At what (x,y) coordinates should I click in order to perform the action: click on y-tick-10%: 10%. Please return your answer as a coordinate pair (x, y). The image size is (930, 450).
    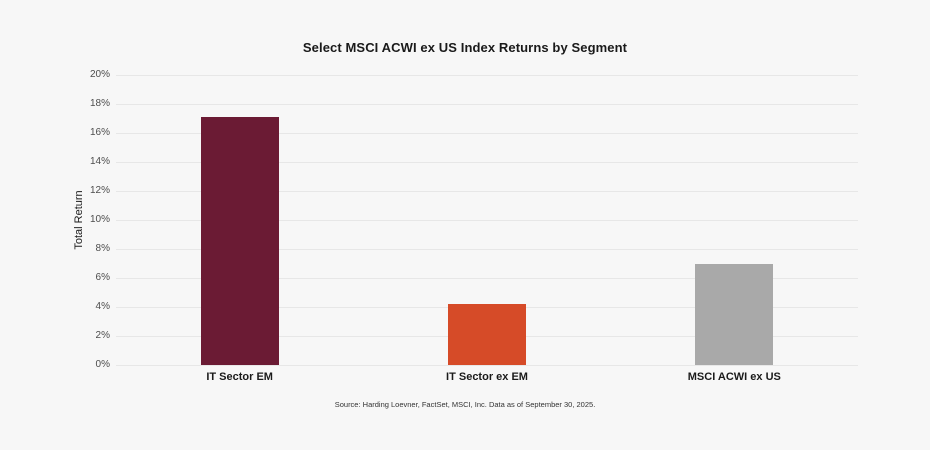
    Looking at the image, I should click on (99, 219).